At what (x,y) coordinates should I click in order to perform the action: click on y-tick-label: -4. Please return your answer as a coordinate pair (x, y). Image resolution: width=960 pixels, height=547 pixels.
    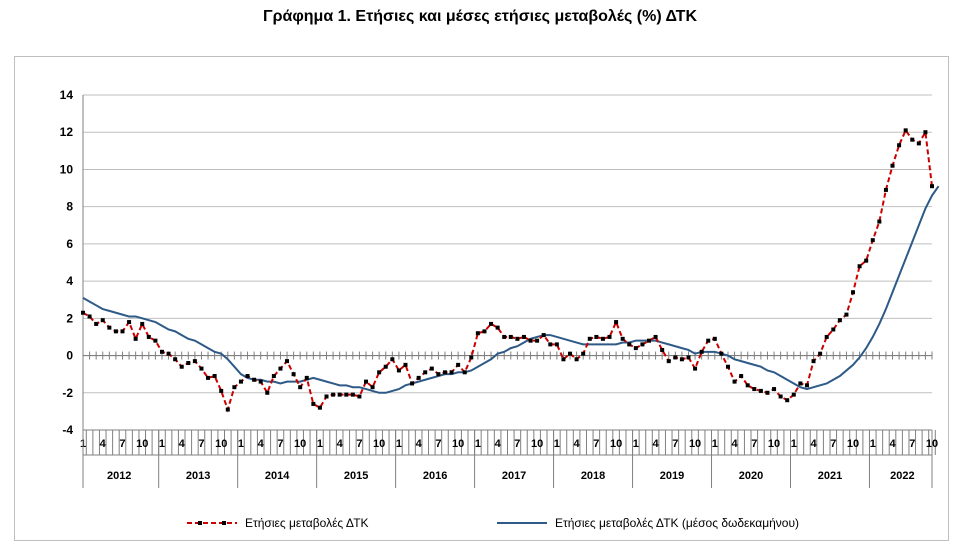
    Looking at the image, I should click on (67, 430).